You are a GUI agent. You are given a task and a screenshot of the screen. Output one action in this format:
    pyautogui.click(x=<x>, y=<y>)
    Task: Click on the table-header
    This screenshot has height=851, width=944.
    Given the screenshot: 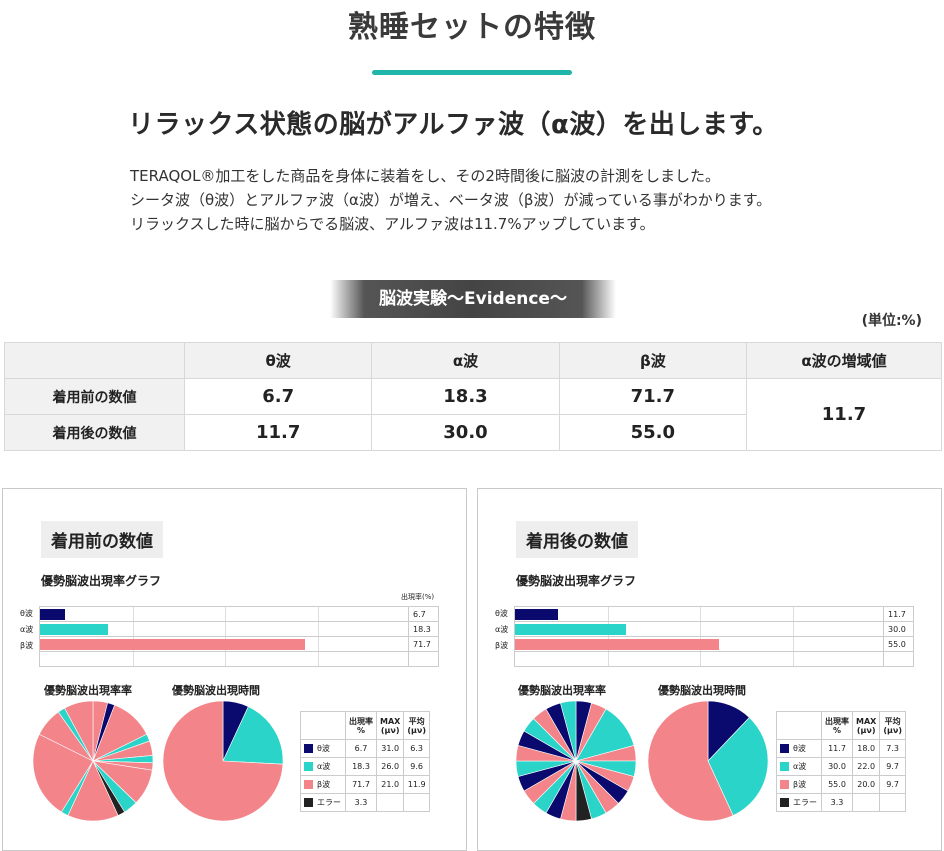 What is the action you would take?
    pyautogui.click(x=94, y=360)
    